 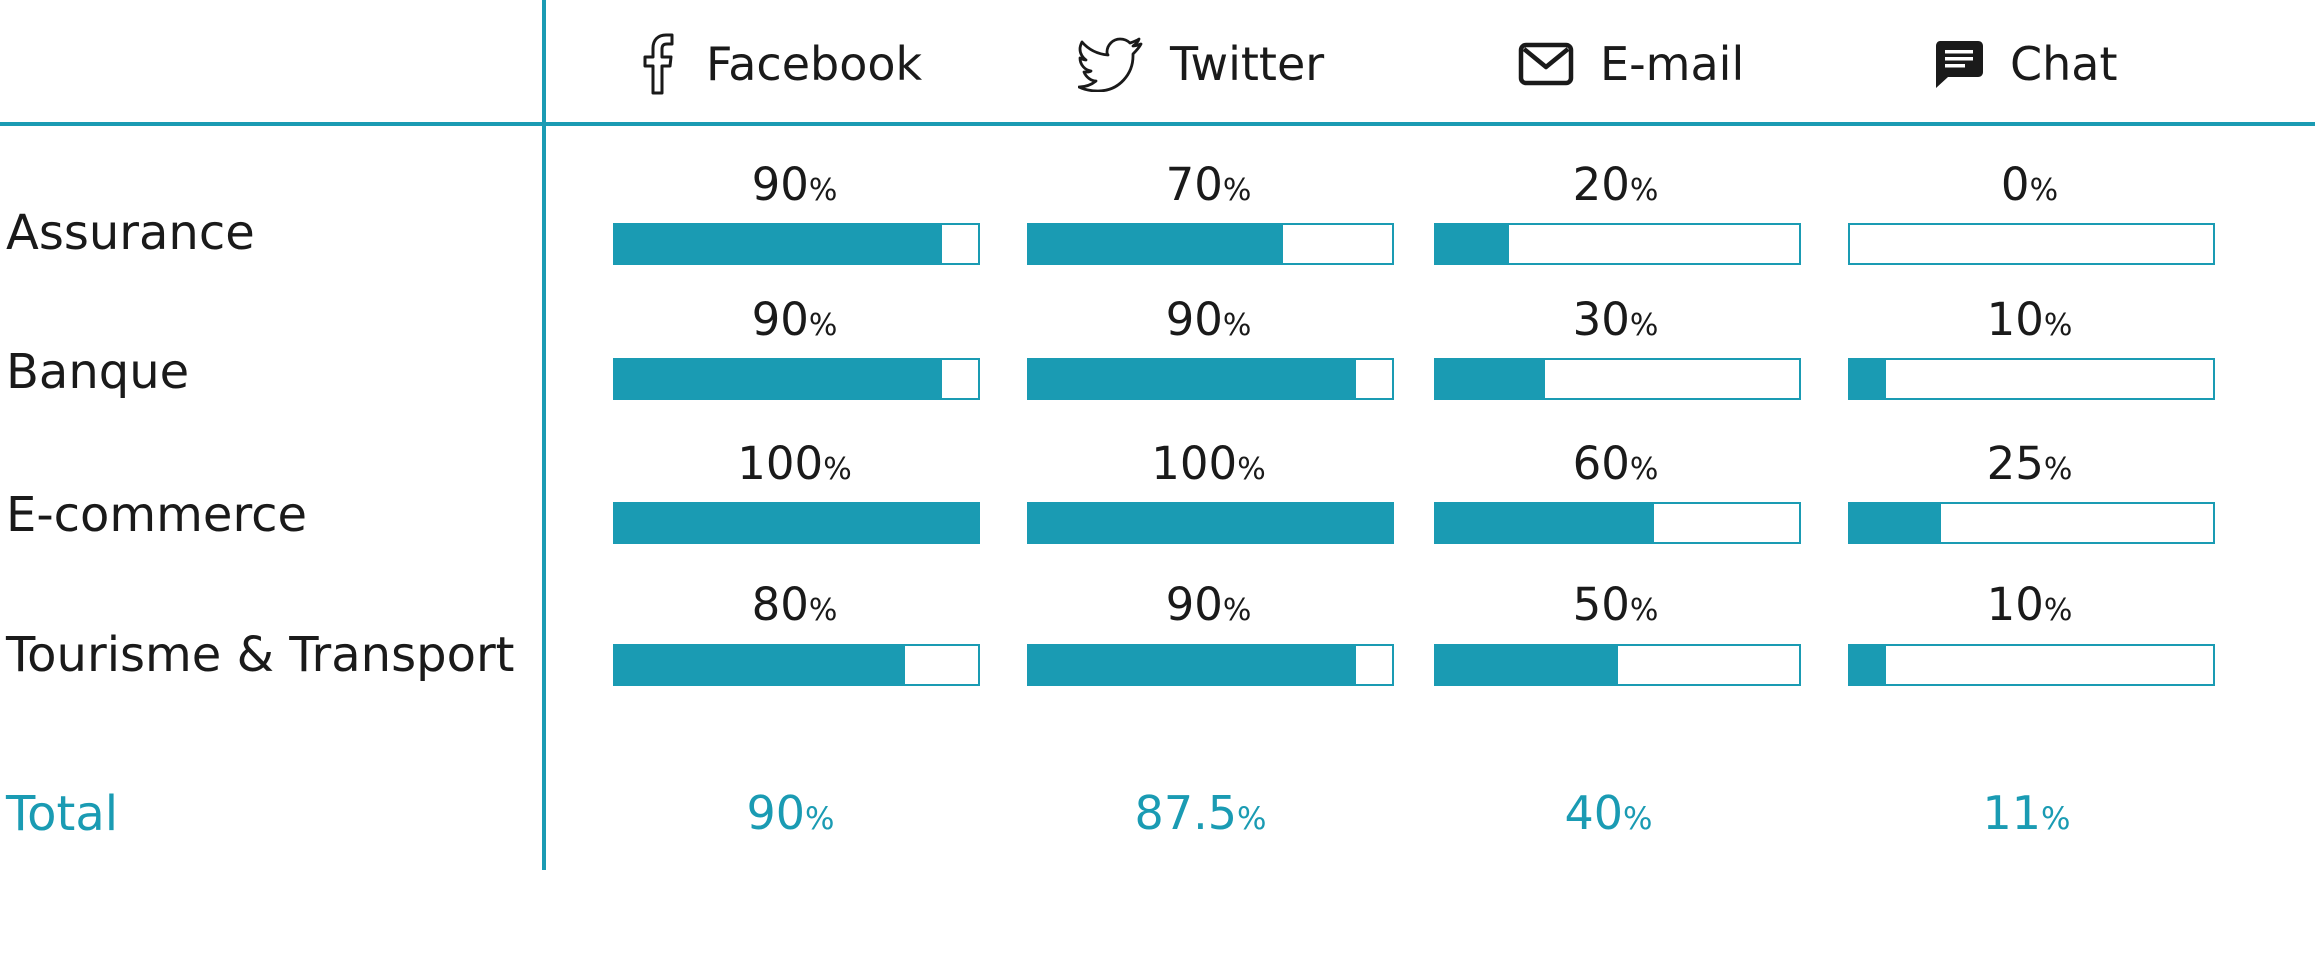 What do you see at coordinates (1546, 64) in the screenshot?
I see `email-icon` at bounding box center [1546, 64].